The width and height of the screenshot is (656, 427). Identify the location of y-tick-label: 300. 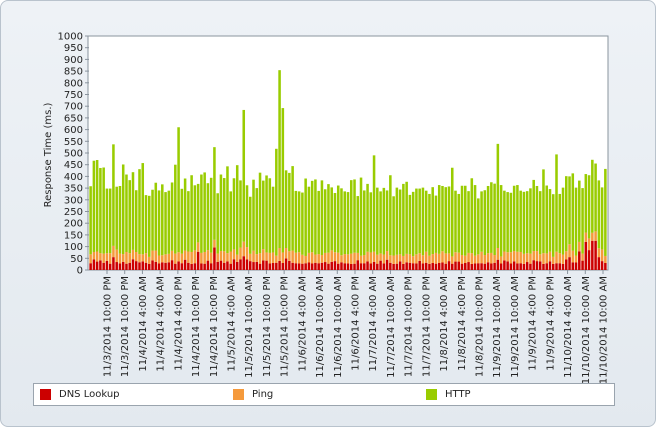
(73, 200).